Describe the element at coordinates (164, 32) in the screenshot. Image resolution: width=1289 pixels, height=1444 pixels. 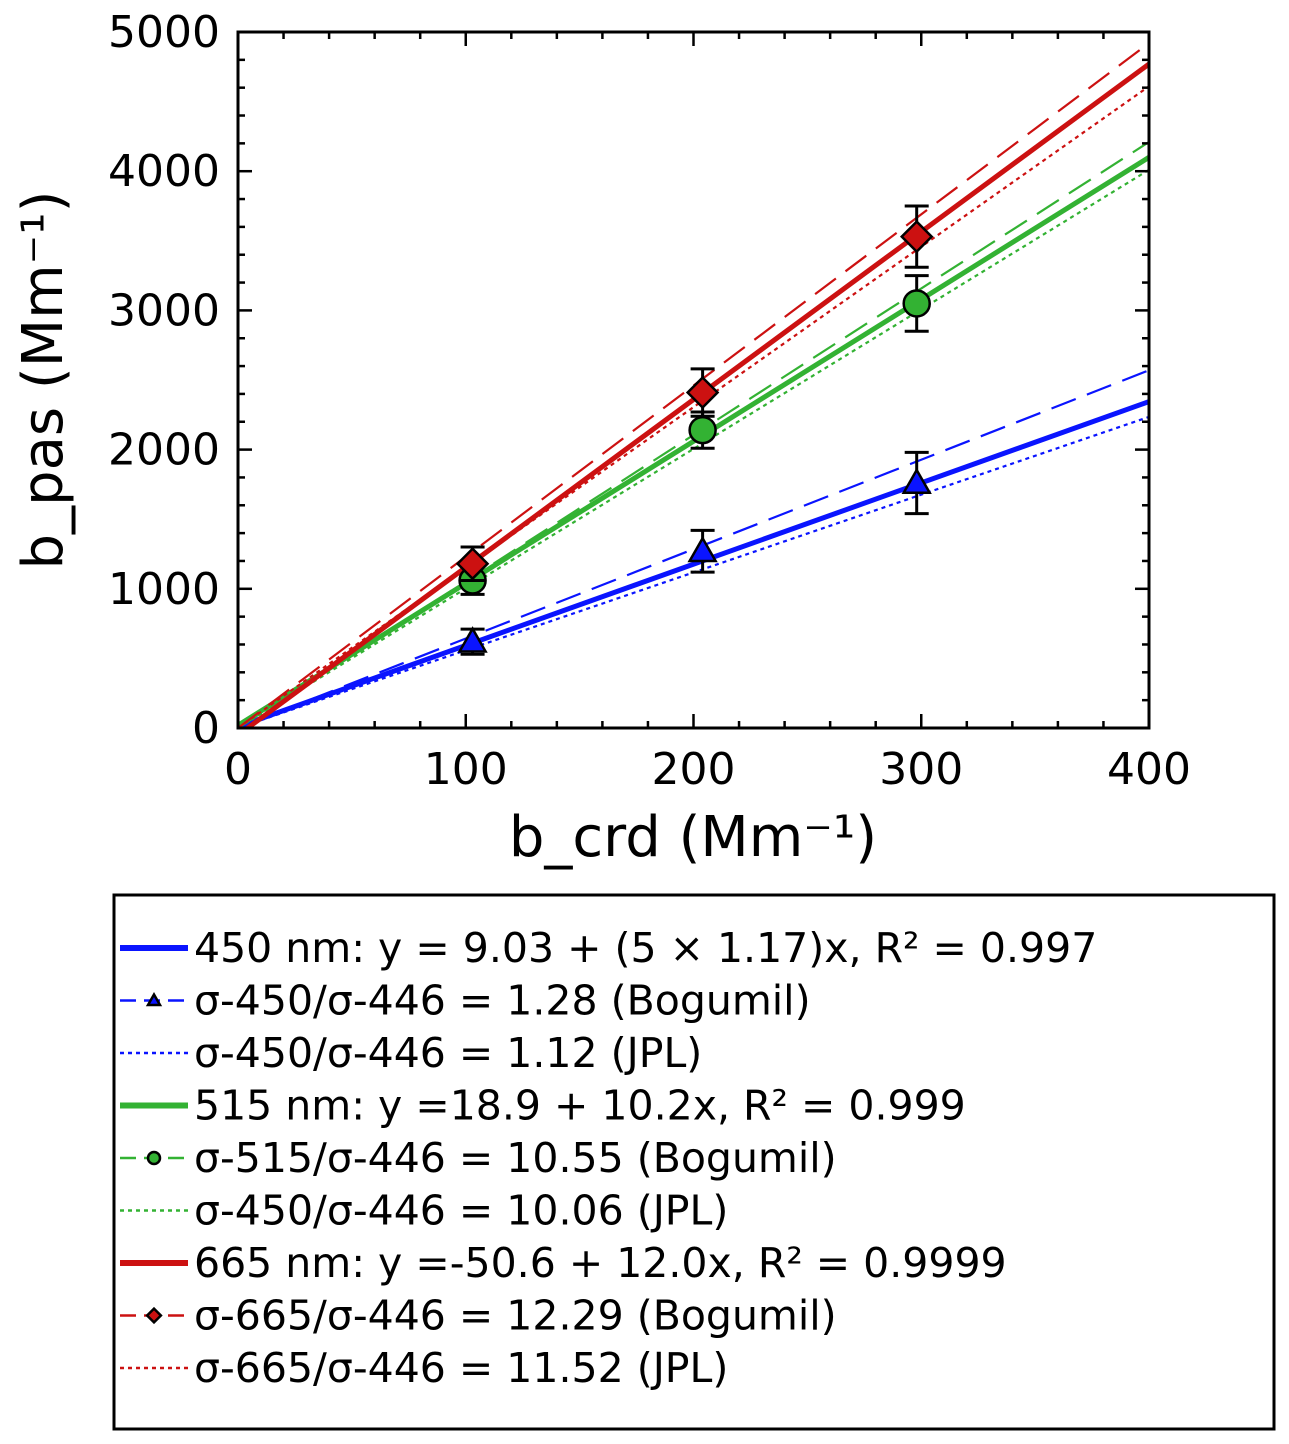
I see `y-tick-label: 5000` at that location.